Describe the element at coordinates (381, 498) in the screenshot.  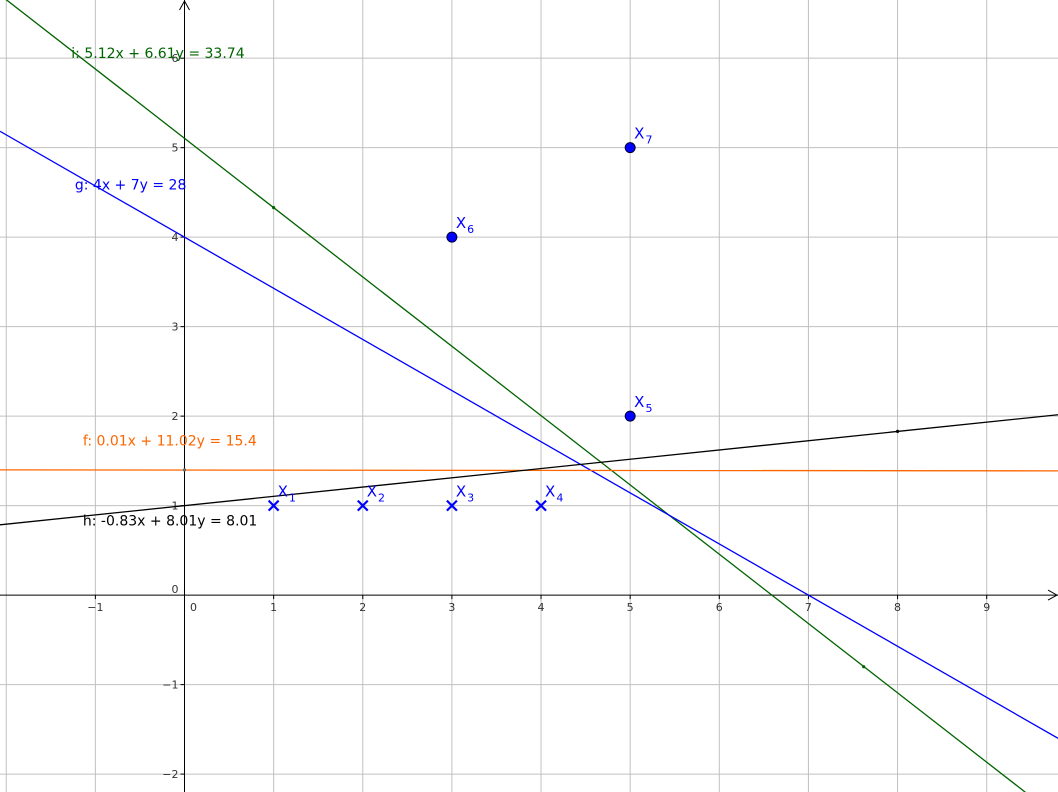
I see `point-label-subscript: 2` at that location.